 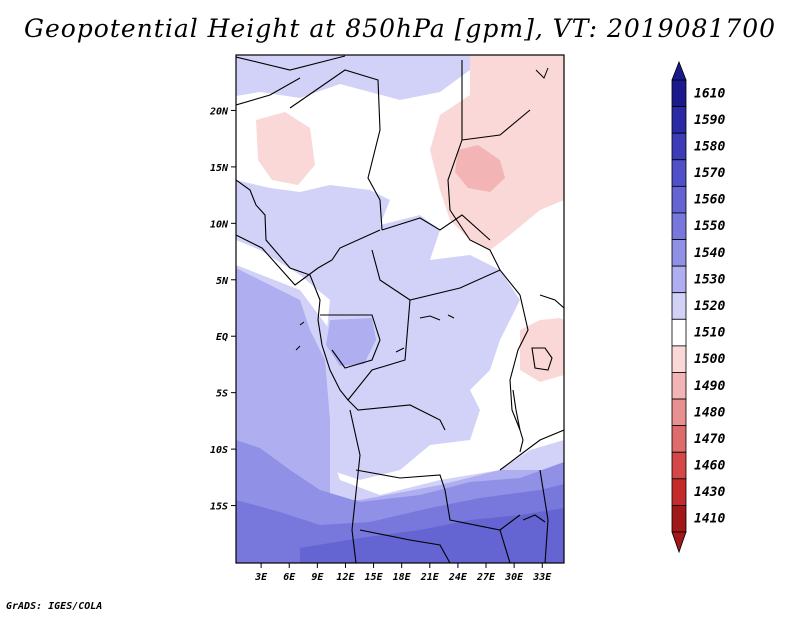 What do you see at coordinates (458, 577) in the screenshot?
I see `x-tick-label: 24E` at bounding box center [458, 577].